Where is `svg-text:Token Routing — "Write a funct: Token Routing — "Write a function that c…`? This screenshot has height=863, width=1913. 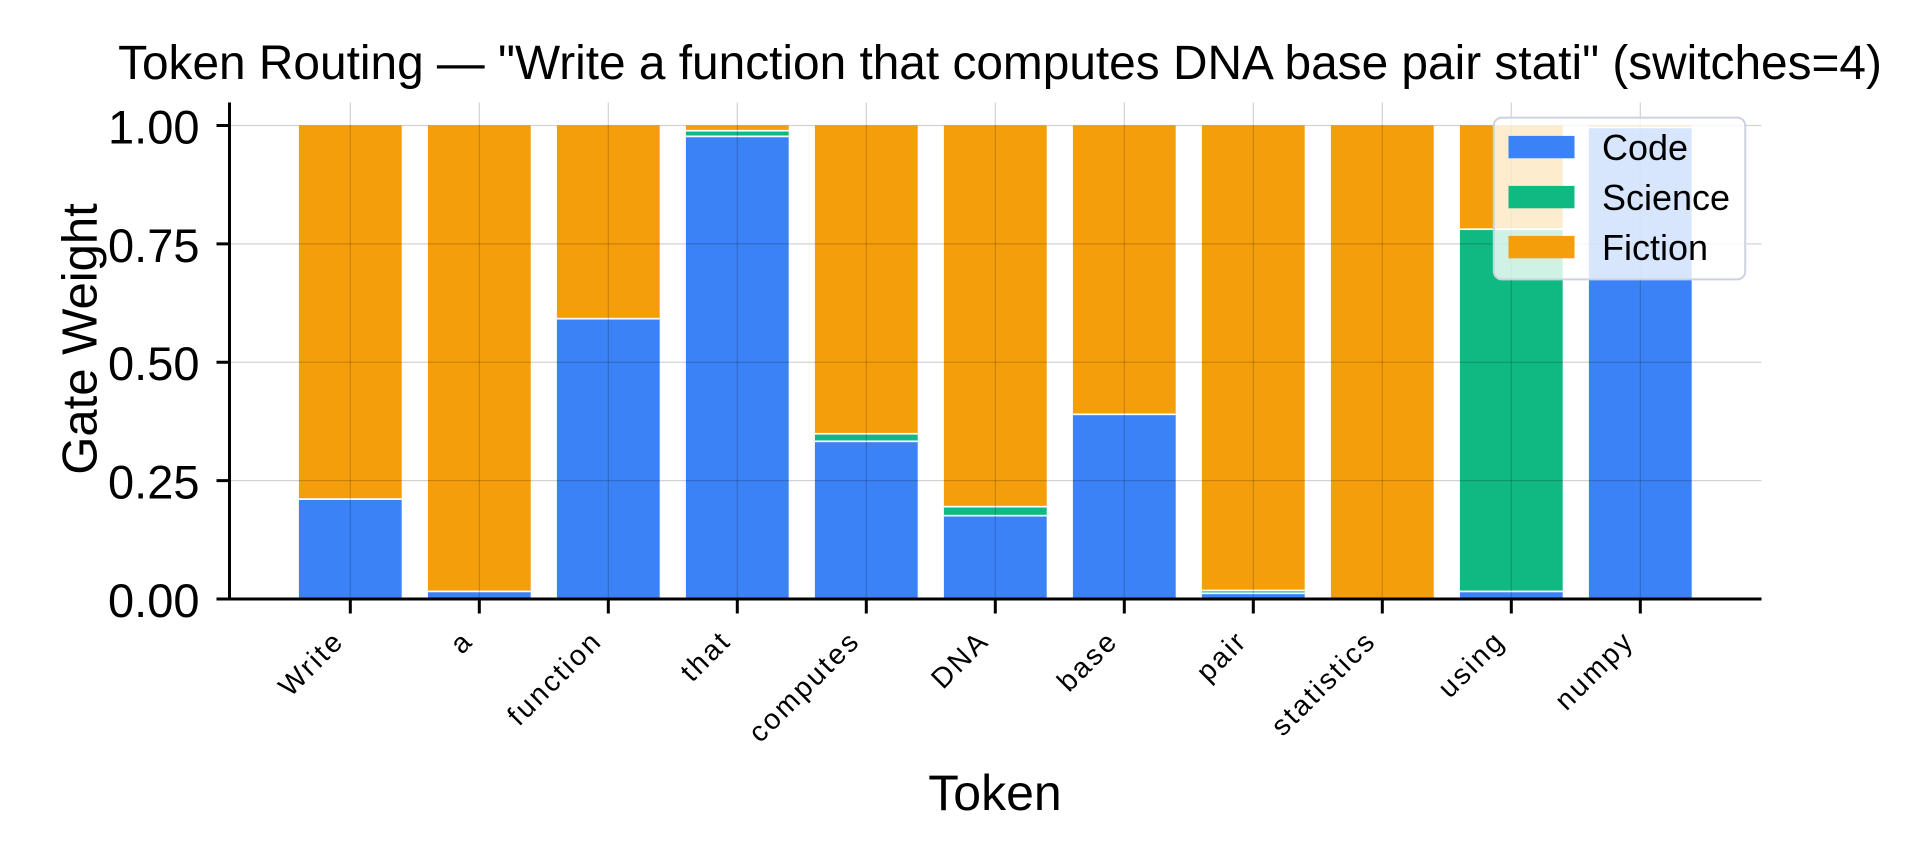 svg-text:Token Routing — "Write a funct: Token Routing — "Write a function that c… is located at coordinates (1000, 63).